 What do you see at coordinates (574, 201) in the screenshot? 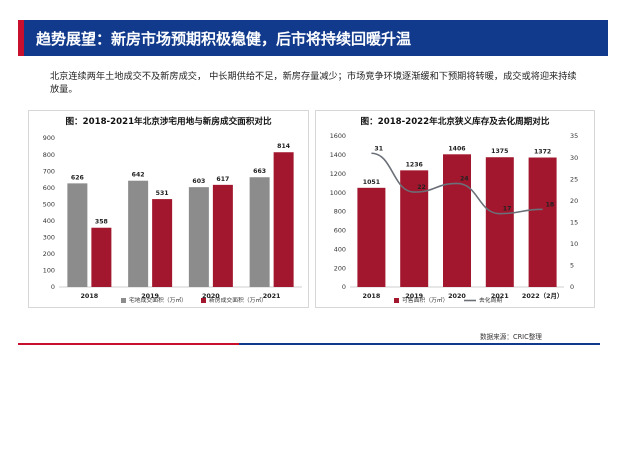
I see `y2-tick-label: 20` at bounding box center [574, 201].